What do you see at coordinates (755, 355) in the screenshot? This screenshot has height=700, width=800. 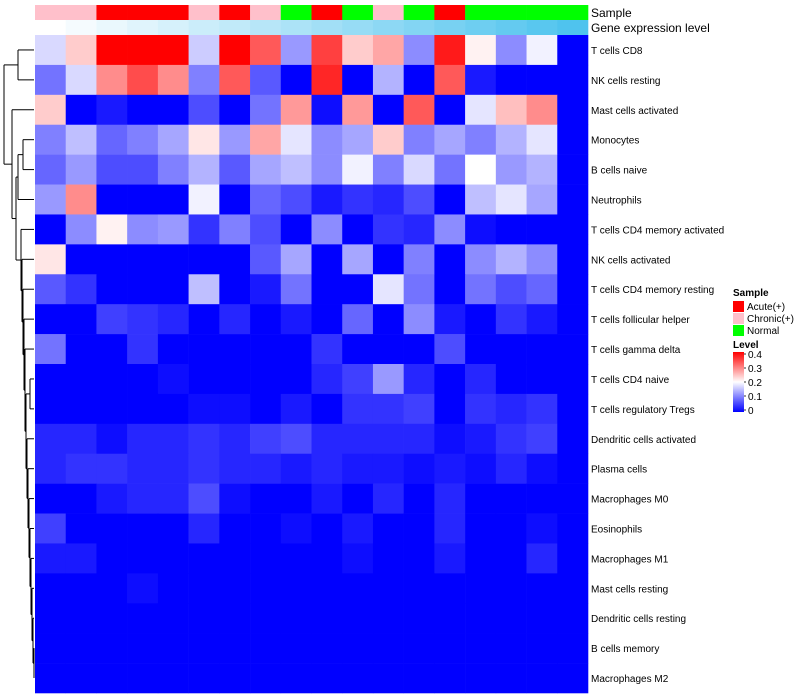 I see `legend-level-tick-label: 0.4` at bounding box center [755, 355].